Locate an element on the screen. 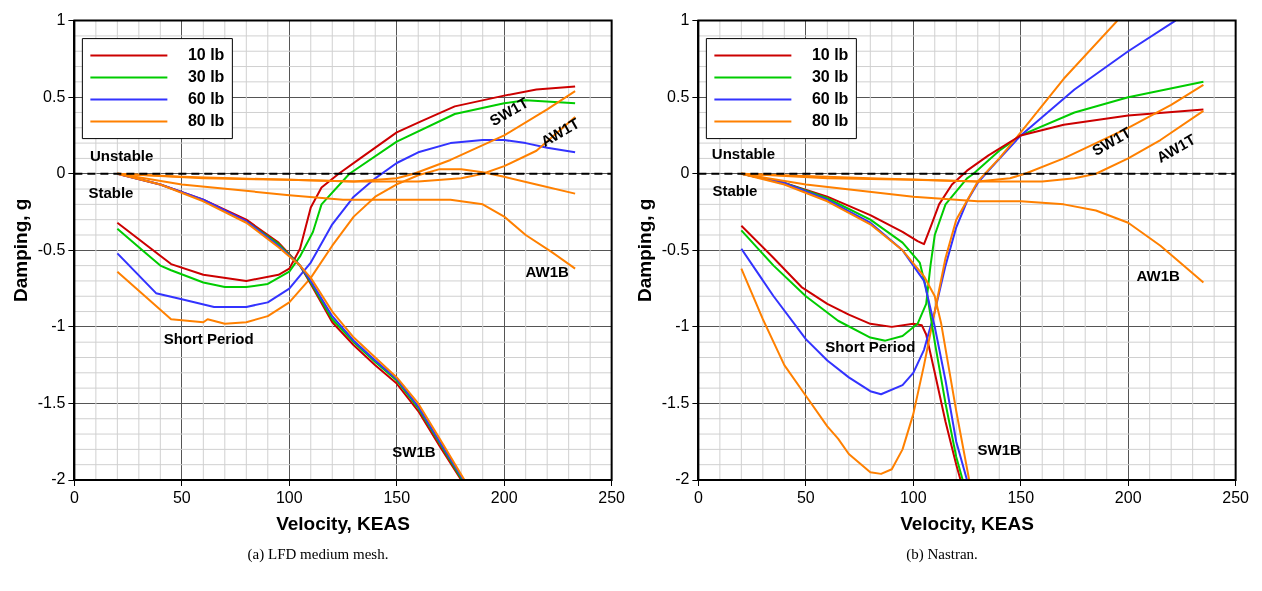 The image size is (1262, 591). text: (a) LFD medium mesh. is located at coordinates (318, 554).